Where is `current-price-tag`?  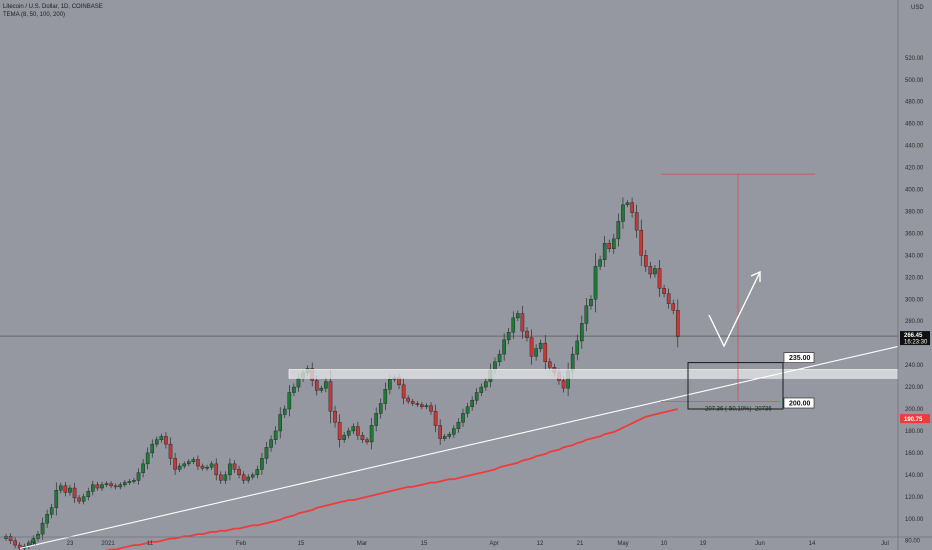 current-price-tag is located at coordinates (915, 338).